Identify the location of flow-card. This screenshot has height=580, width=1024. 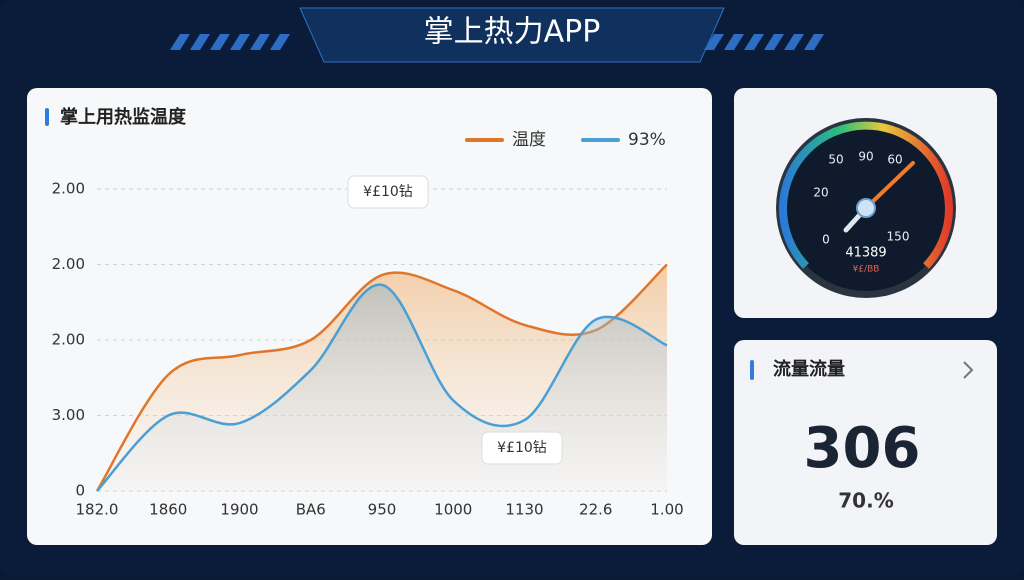
(865, 442).